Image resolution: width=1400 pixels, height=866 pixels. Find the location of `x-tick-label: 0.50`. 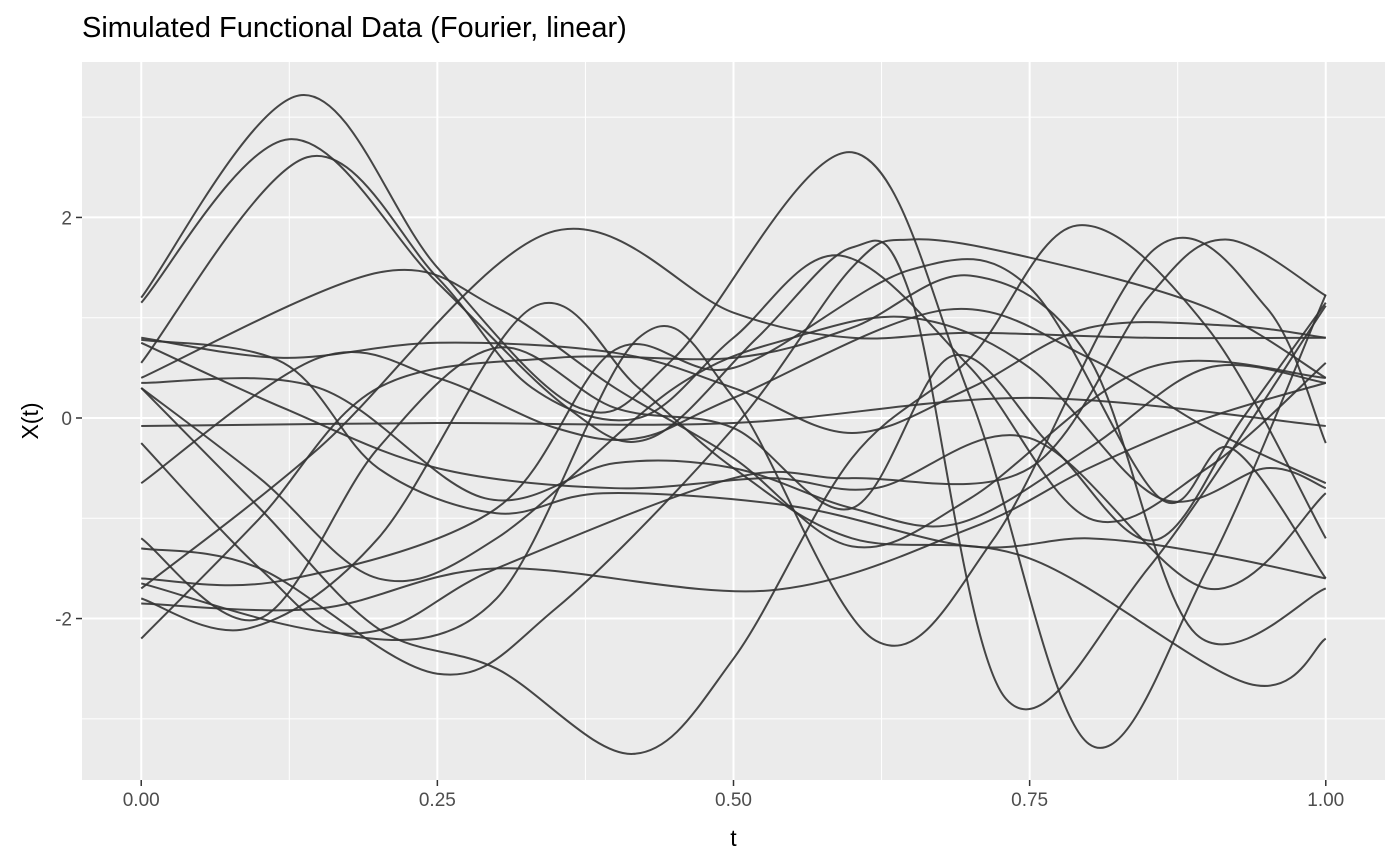

x-tick-label: 0.50 is located at coordinates (733, 800).